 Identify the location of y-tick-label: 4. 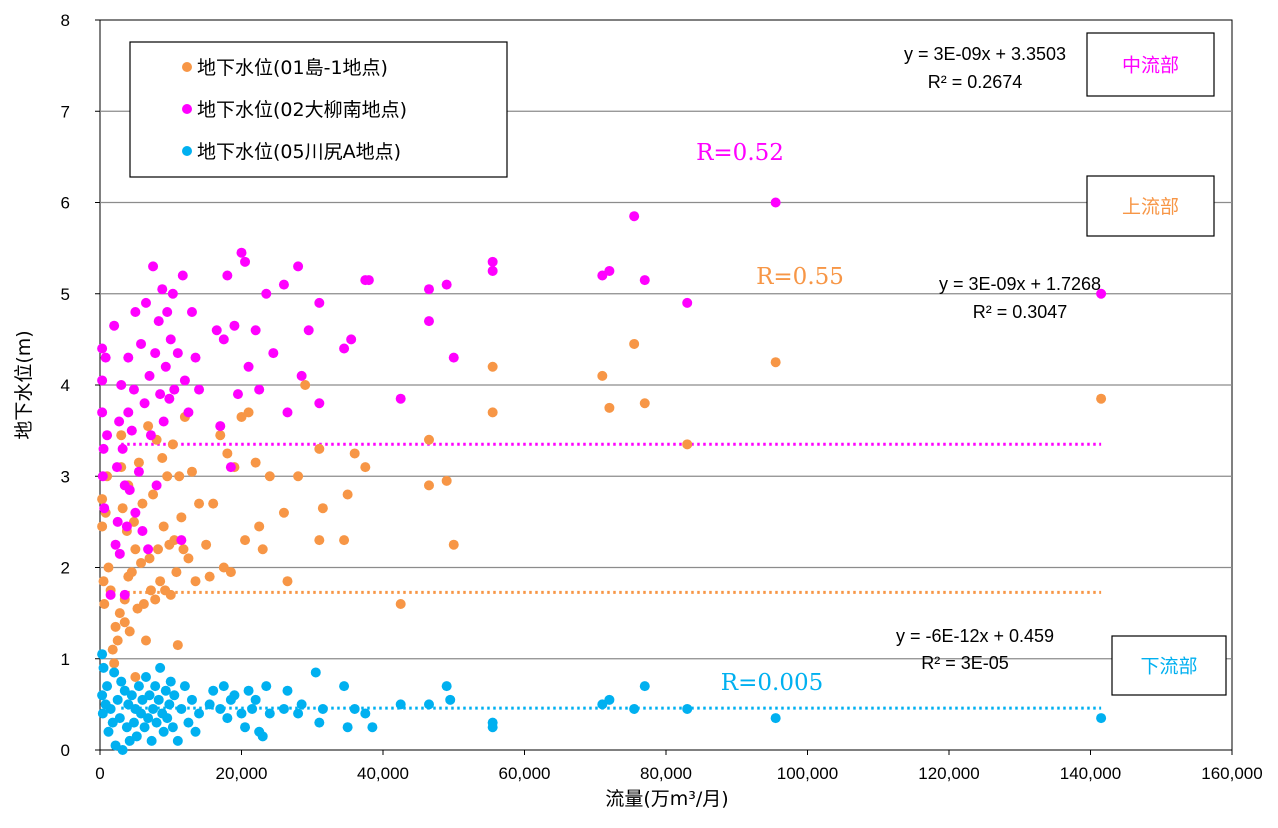
(65, 385).